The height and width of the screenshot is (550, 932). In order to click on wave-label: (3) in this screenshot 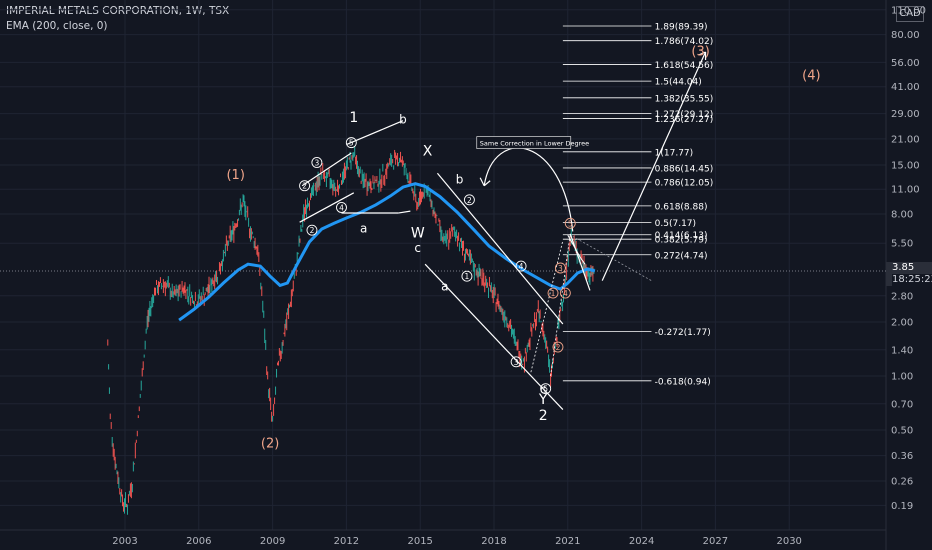, I will do `click(700, 52)`.